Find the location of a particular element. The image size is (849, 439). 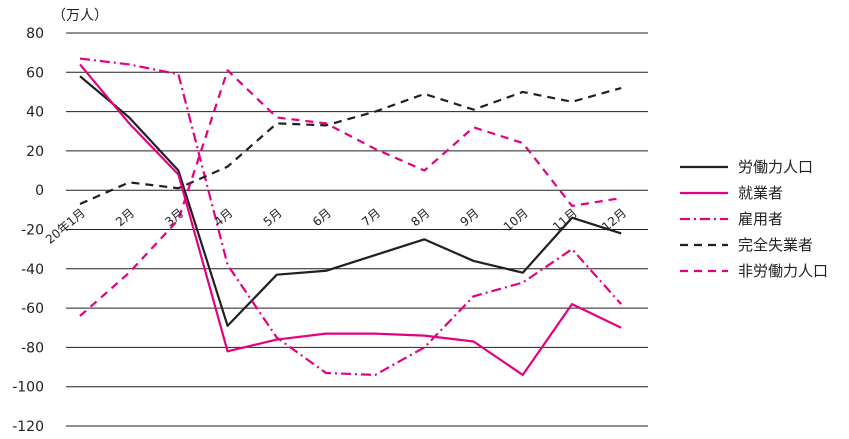

y-tick-label: -20 is located at coordinates (32, 231).